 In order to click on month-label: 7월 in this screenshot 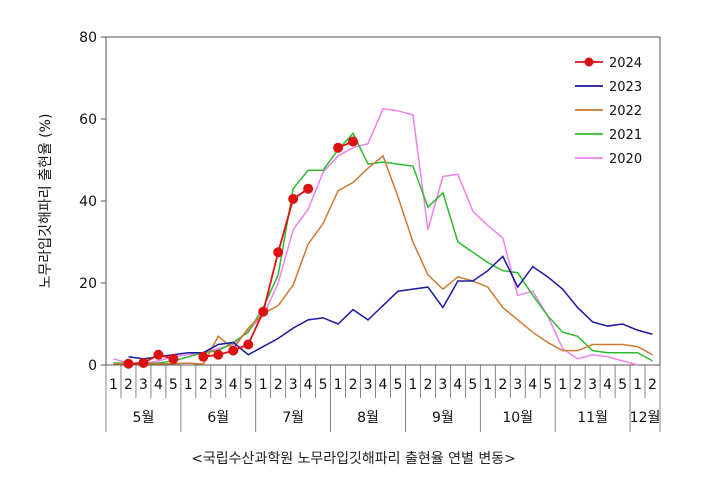, I will do `click(293, 418)`.